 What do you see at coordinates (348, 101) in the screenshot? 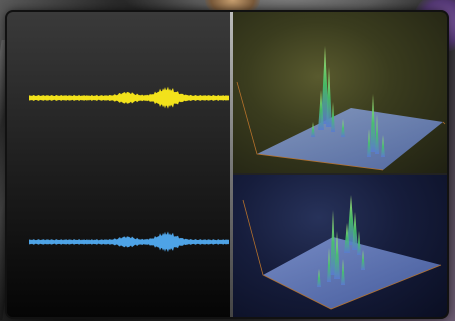
I see `spectrum-top-peaks` at bounding box center [348, 101].